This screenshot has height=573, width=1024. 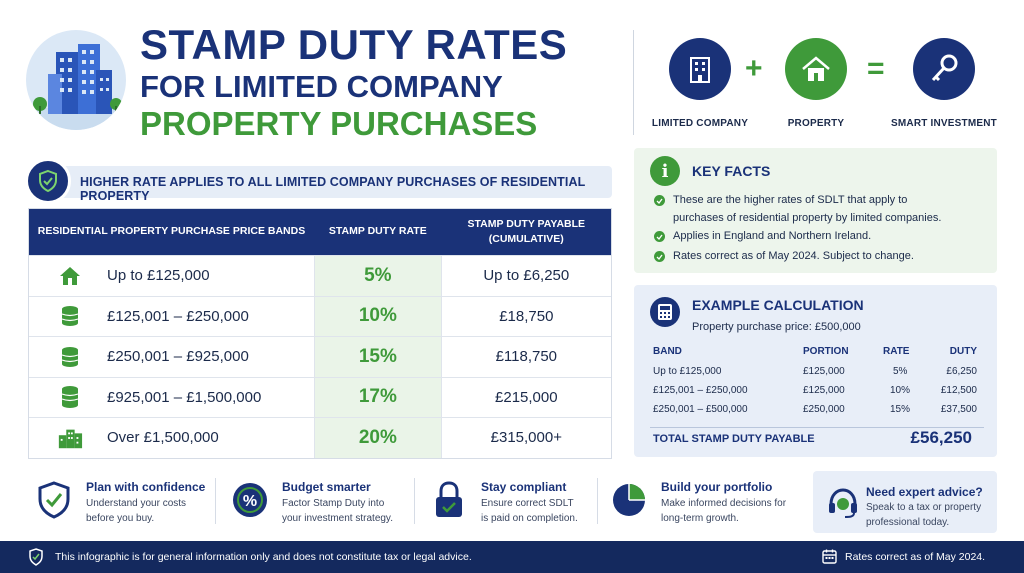 I want to click on equation-label: LIMITED COMPANY, so click(x=700, y=123).